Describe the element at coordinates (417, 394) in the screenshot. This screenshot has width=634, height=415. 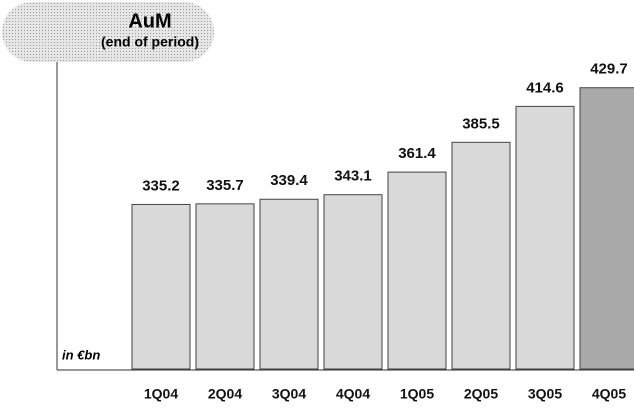
I see `x-tick-label: 1Q05` at that location.